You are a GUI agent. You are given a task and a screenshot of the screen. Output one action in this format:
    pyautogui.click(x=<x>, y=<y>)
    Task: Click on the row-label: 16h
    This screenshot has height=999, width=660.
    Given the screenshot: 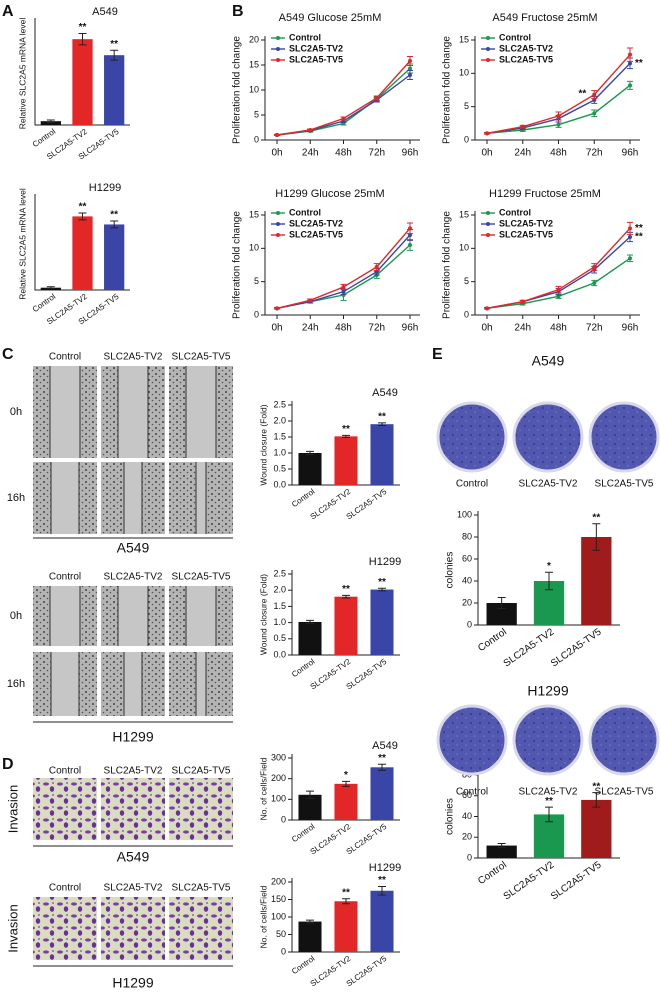 What is the action you would take?
    pyautogui.click(x=16, y=498)
    